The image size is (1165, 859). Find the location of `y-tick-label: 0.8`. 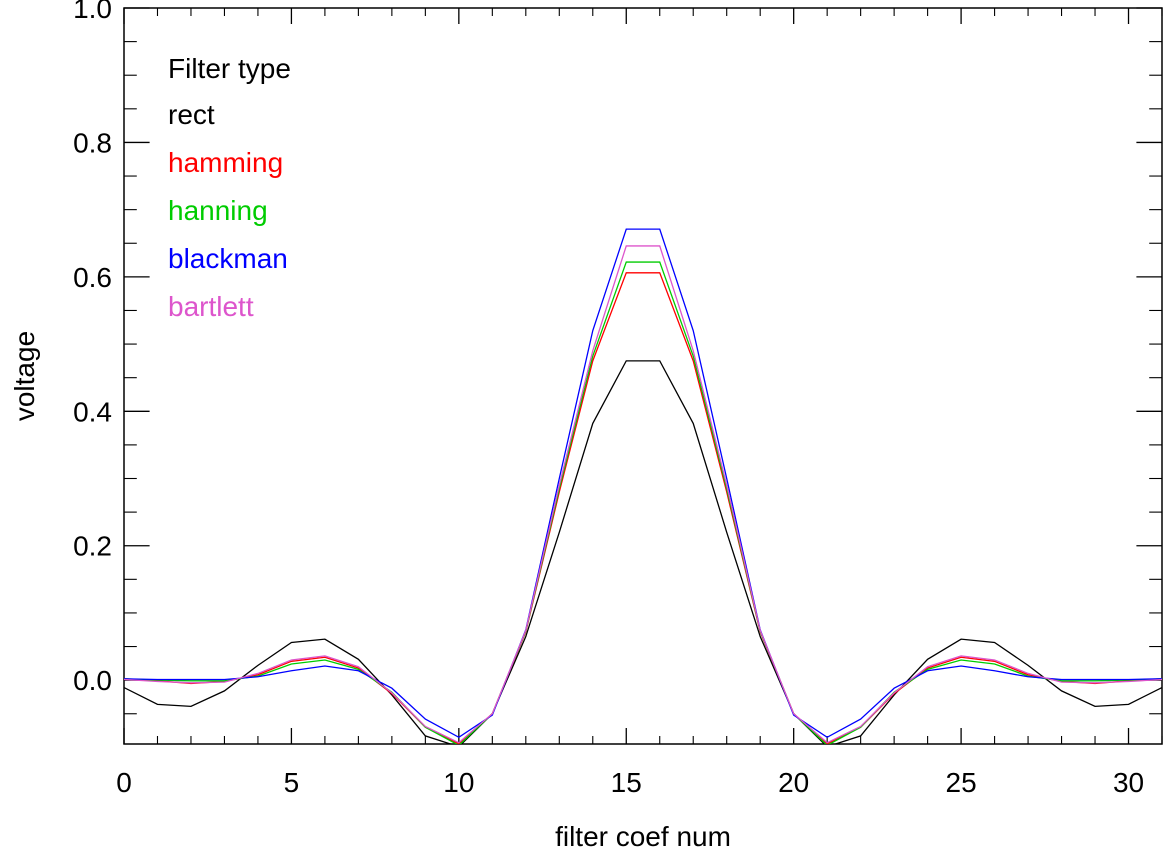

y-tick-label: 0.8 is located at coordinates (92, 142).